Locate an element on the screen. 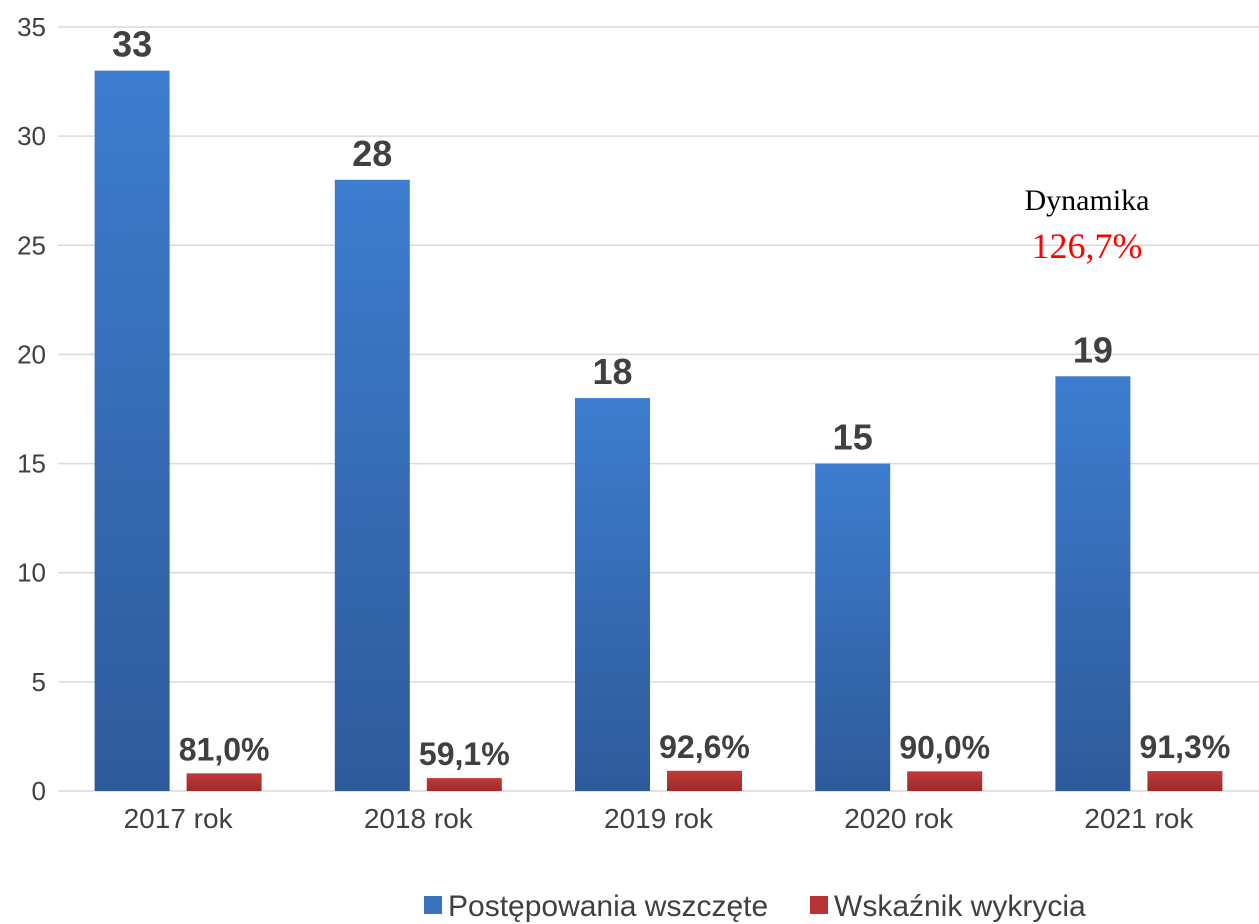  y-tick-label: 25 is located at coordinates (31, 245).